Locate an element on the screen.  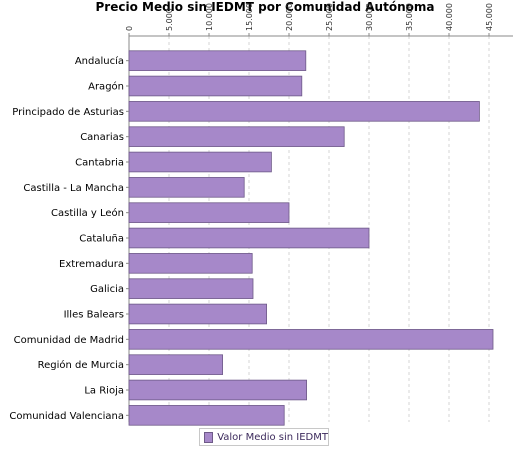
x-tick-label: 25.000 is located at coordinates (329, 17).